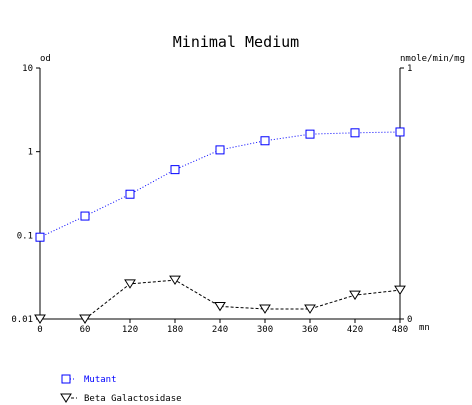 Image resolution: width=472 pixels, height=405 pixels. I want to click on left-tick-label: 0.1, so click(25, 236).